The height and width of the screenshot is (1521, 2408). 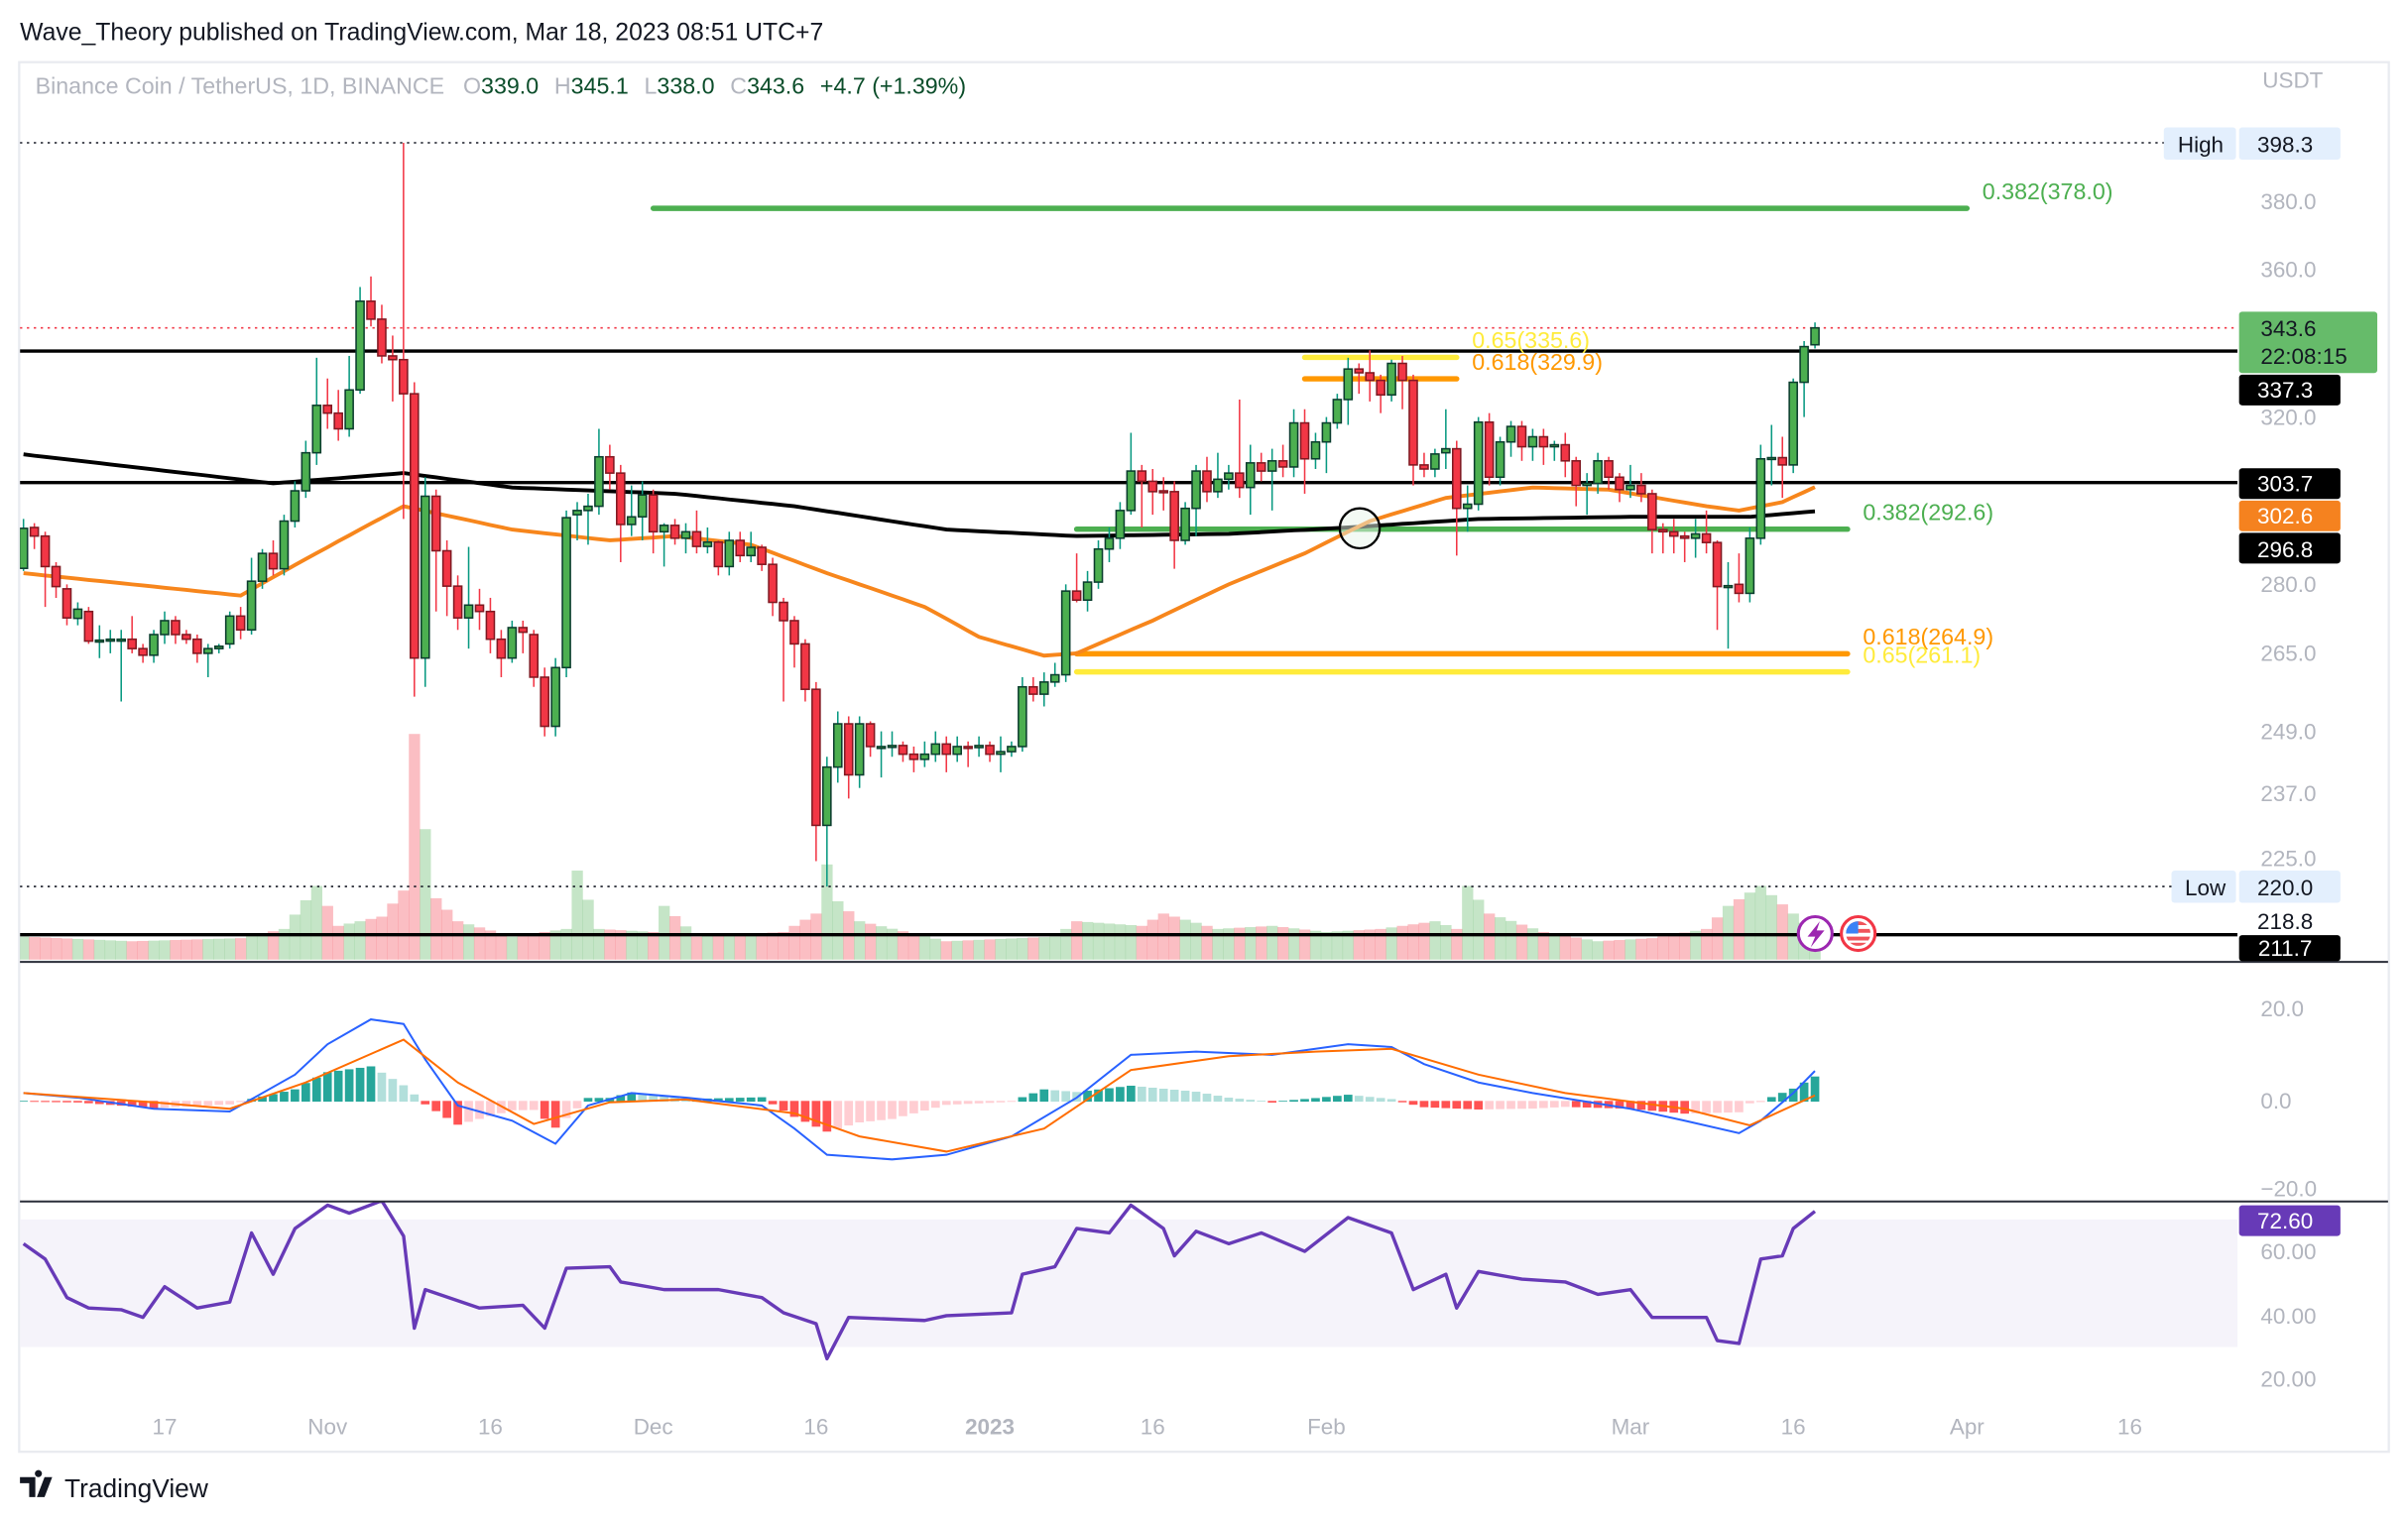 I want to click on tradingview-logo: TradingView, so click(x=115, y=1486).